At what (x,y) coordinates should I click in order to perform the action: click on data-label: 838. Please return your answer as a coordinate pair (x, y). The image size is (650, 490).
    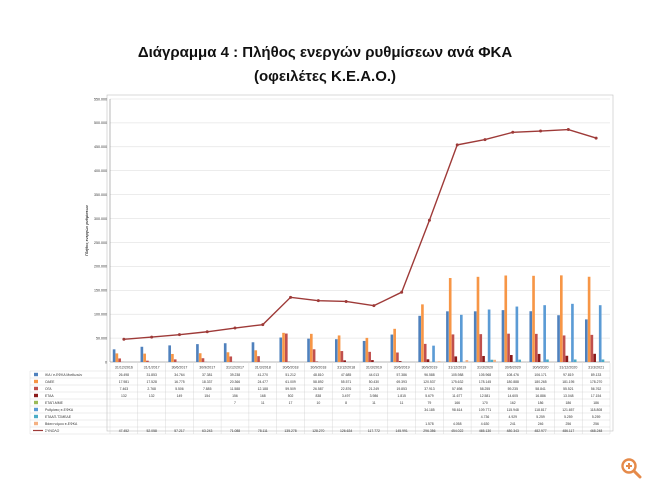
    Looking at the image, I should click on (318, 396).